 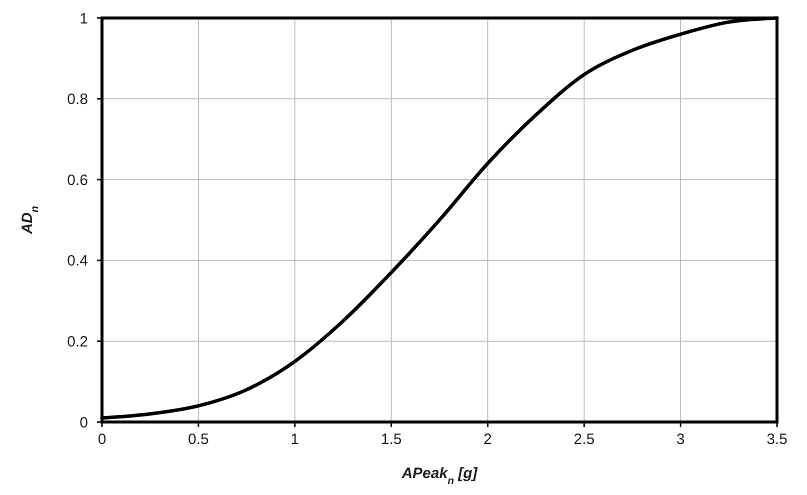 What do you see at coordinates (295, 439) in the screenshot?
I see `x-tick-label: 1` at bounding box center [295, 439].